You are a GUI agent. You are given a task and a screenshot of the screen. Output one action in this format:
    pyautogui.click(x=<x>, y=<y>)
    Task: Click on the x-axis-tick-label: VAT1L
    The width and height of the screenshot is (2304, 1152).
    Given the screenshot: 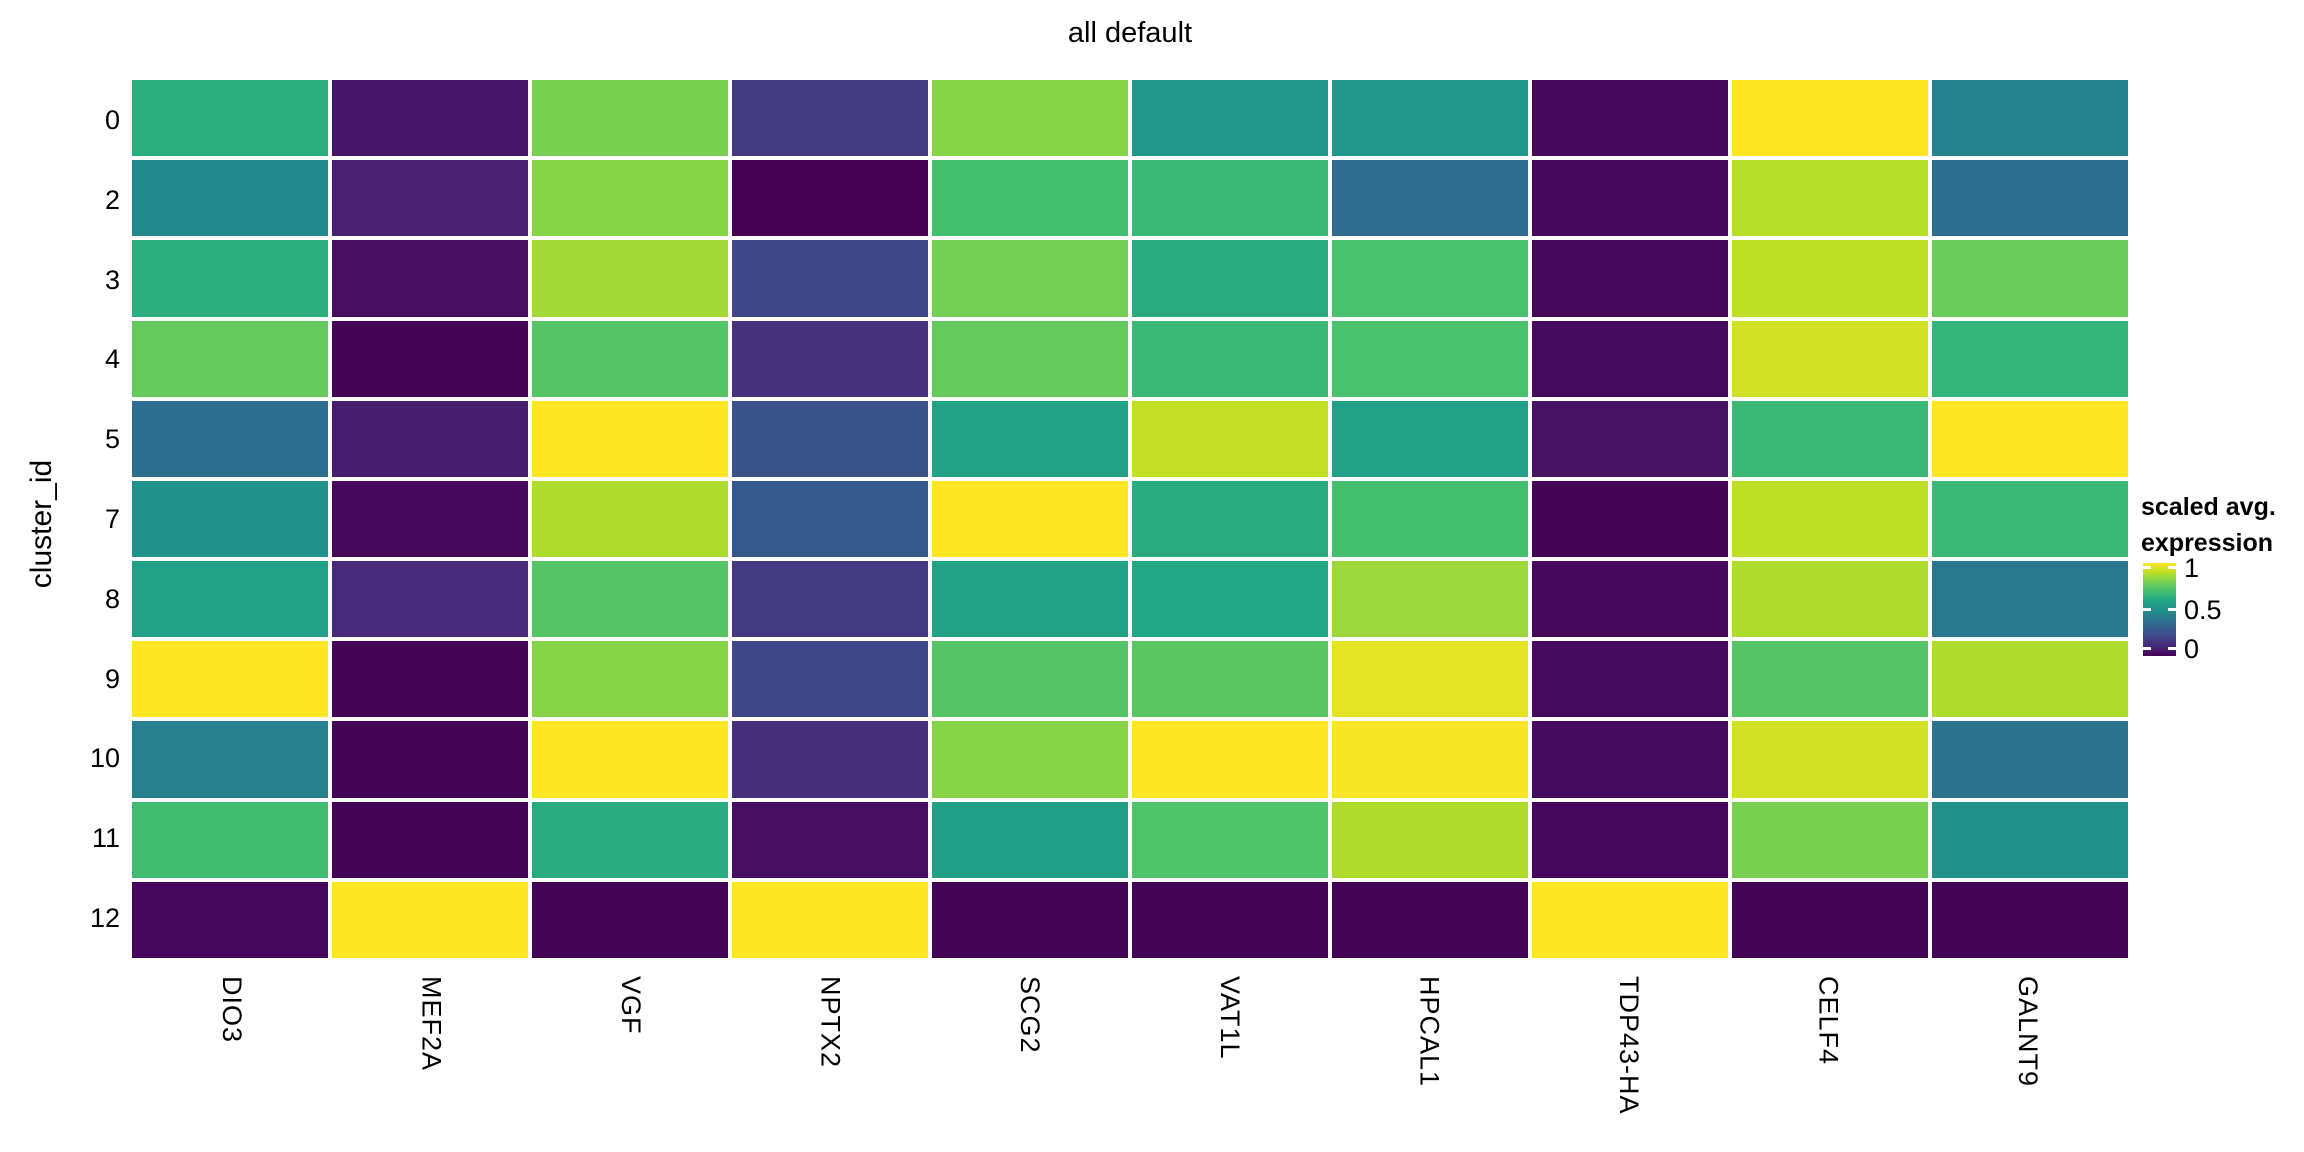 What is the action you would take?
    pyautogui.click(x=1229, y=1018)
    